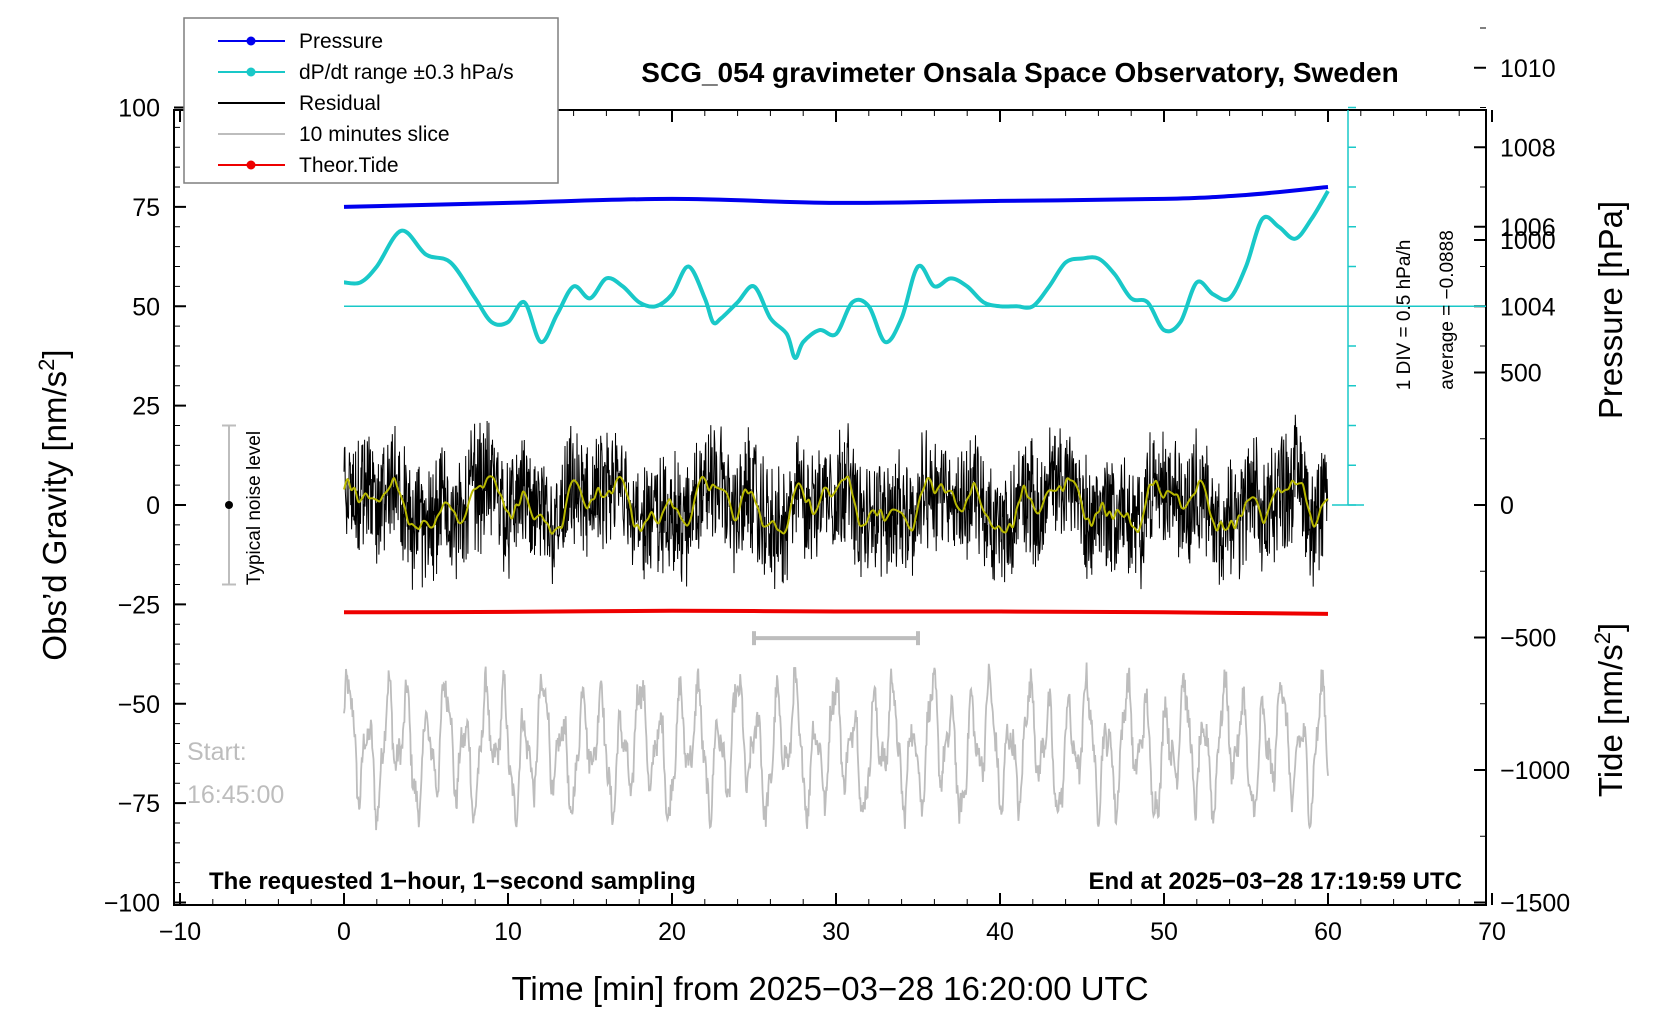 The width and height of the screenshot is (1676, 1020). What do you see at coordinates (1328, 932) in the screenshot?
I see `x-tick-label: 60` at bounding box center [1328, 932].